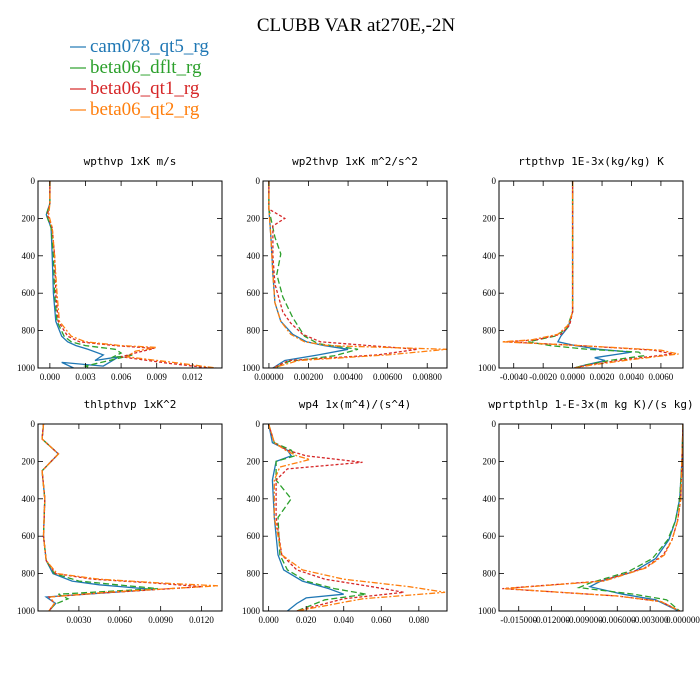  I want to click on legend-label: beta06_qt2_rg, so click(145, 109).